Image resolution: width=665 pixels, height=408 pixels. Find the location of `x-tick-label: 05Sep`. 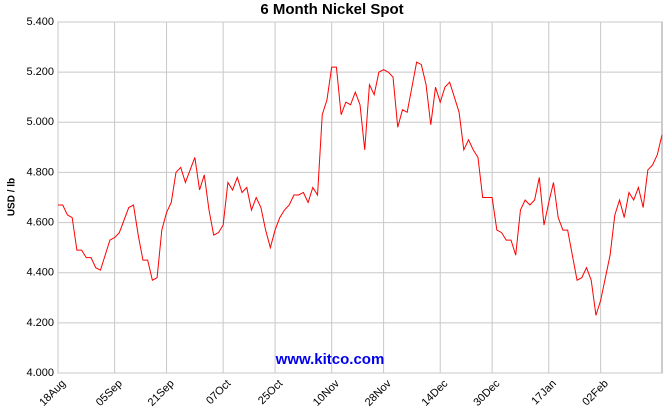

x-tick-label: 05Sep is located at coordinates (109, 393).